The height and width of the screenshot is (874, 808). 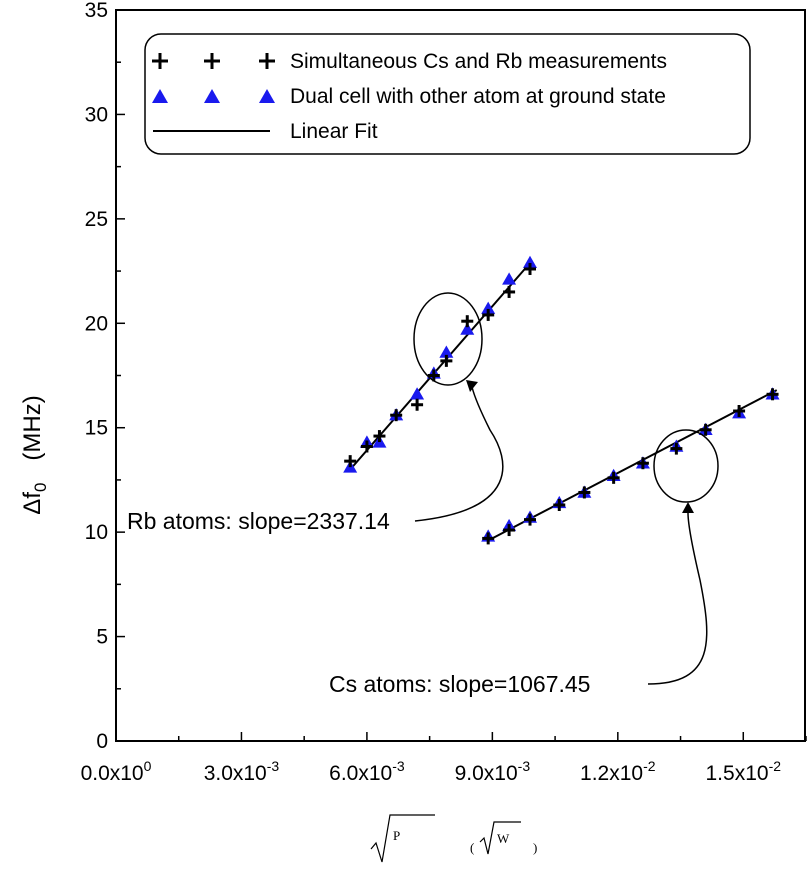 What do you see at coordinates (503, 838) in the screenshot?
I see `x-label-unit: W` at bounding box center [503, 838].